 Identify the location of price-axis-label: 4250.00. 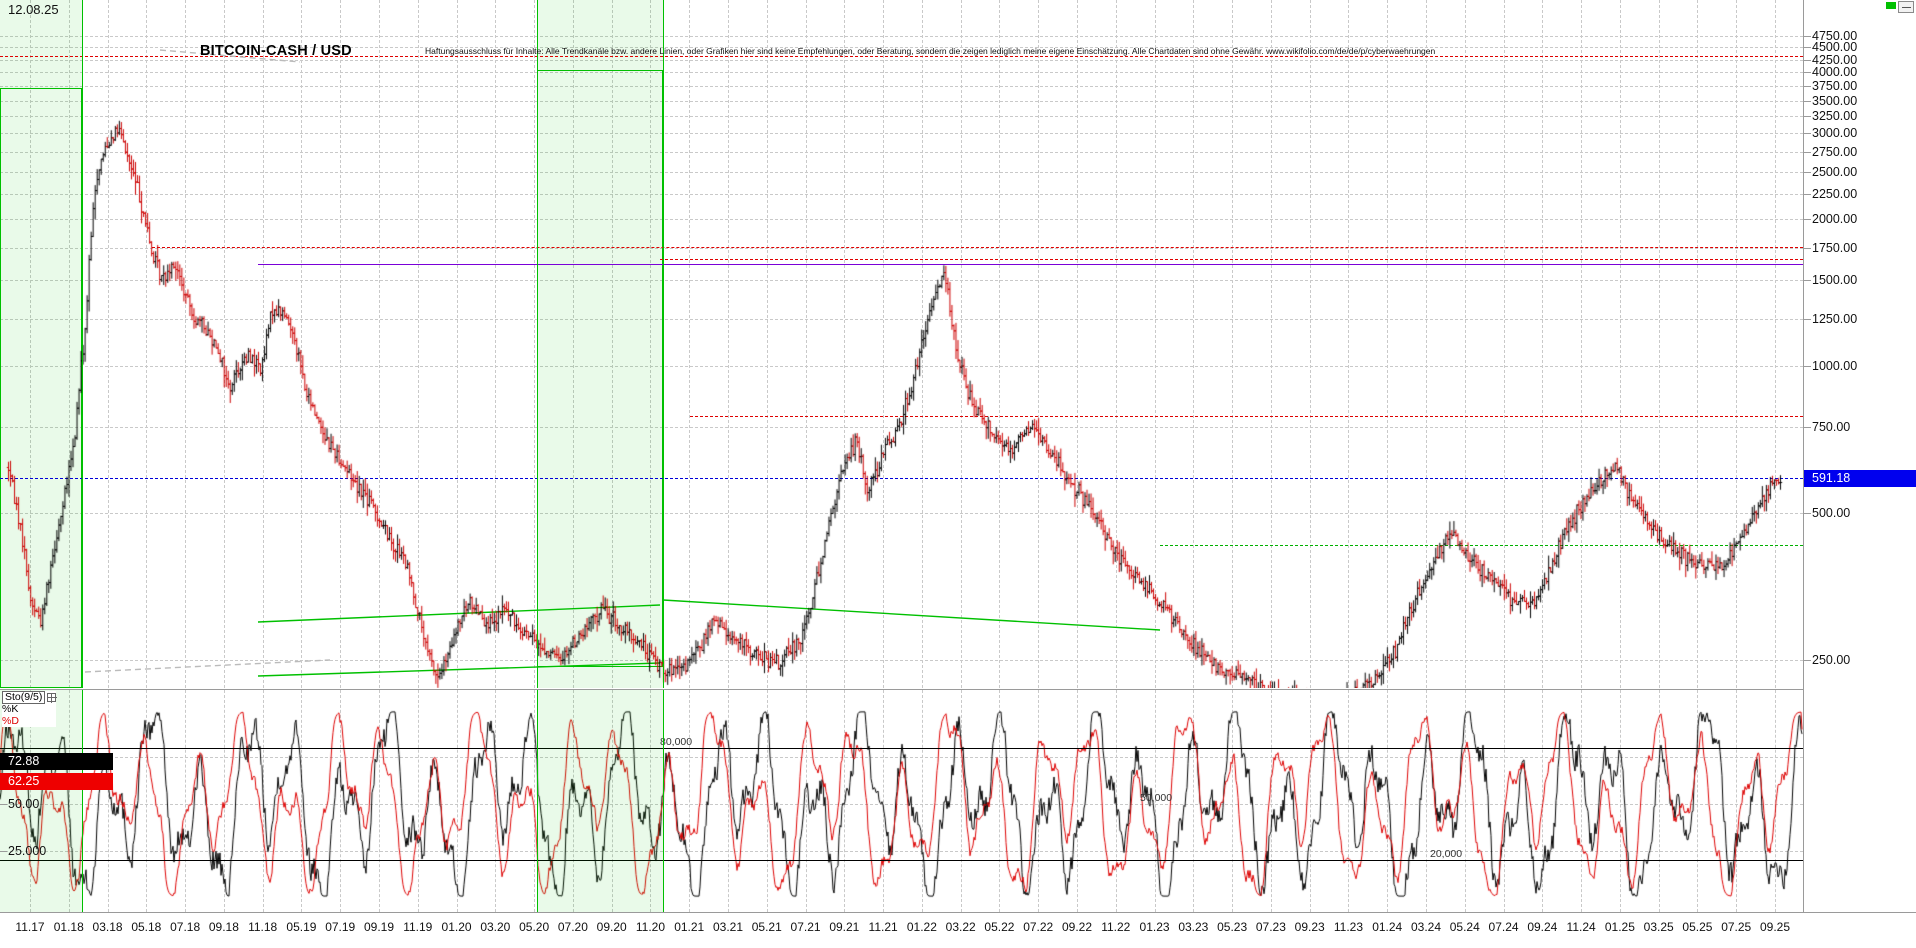
(1835, 59).